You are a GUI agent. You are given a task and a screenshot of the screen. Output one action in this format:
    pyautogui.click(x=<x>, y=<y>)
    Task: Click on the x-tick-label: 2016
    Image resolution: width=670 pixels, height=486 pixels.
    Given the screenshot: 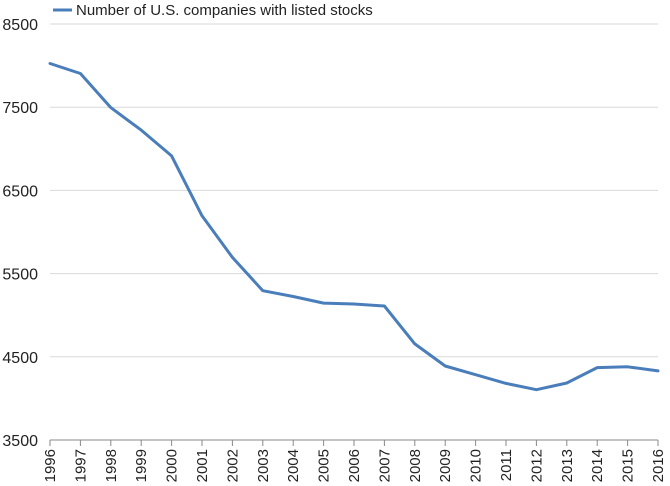 What is the action you would take?
    pyautogui.click(x=658, y=465)
    